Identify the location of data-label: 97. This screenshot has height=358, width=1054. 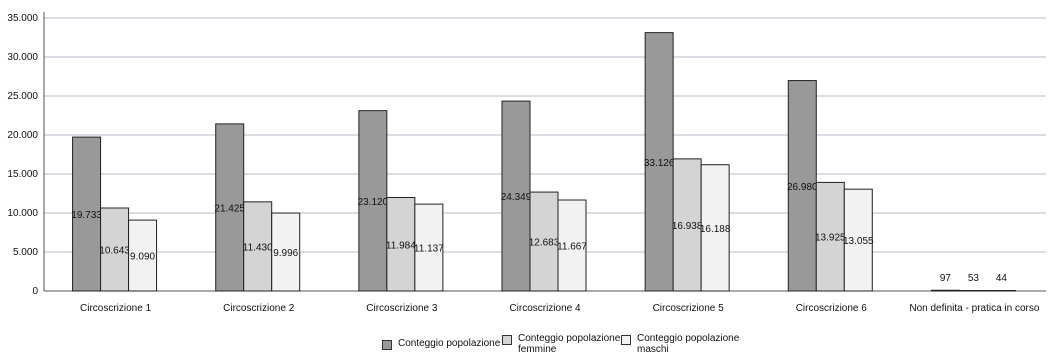
(946, 278).